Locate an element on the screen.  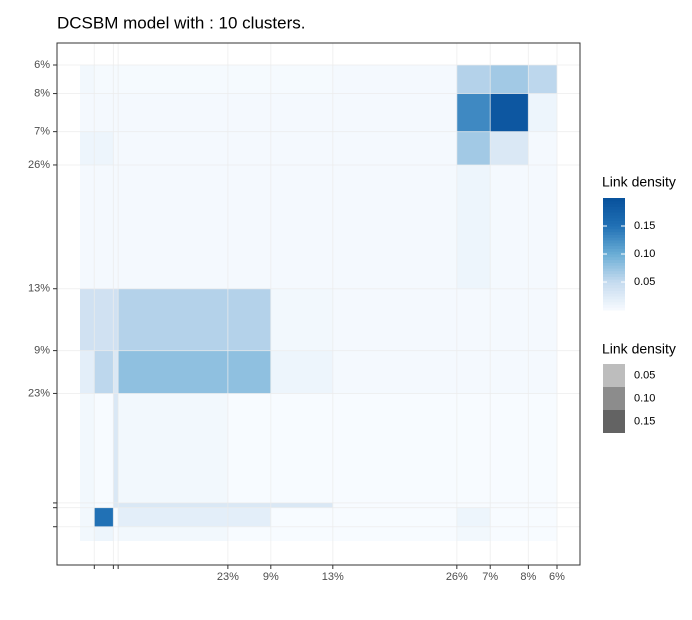
x-tick-label: 8% is located at coordinates (528, 577).